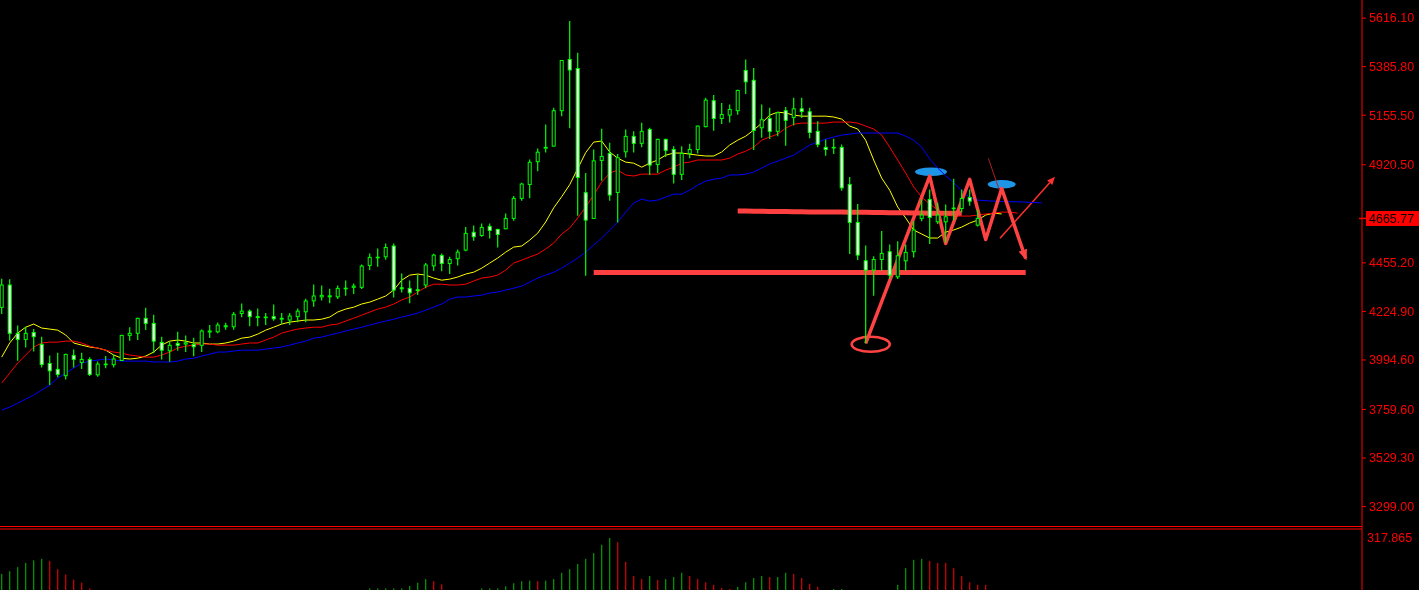 This screenshot has width=1419, height=590. What do you see at coordinates (1392, 18) in the screenshot?
I see `y-tick-label: 5616.10` at bounding box center [1392, 18].